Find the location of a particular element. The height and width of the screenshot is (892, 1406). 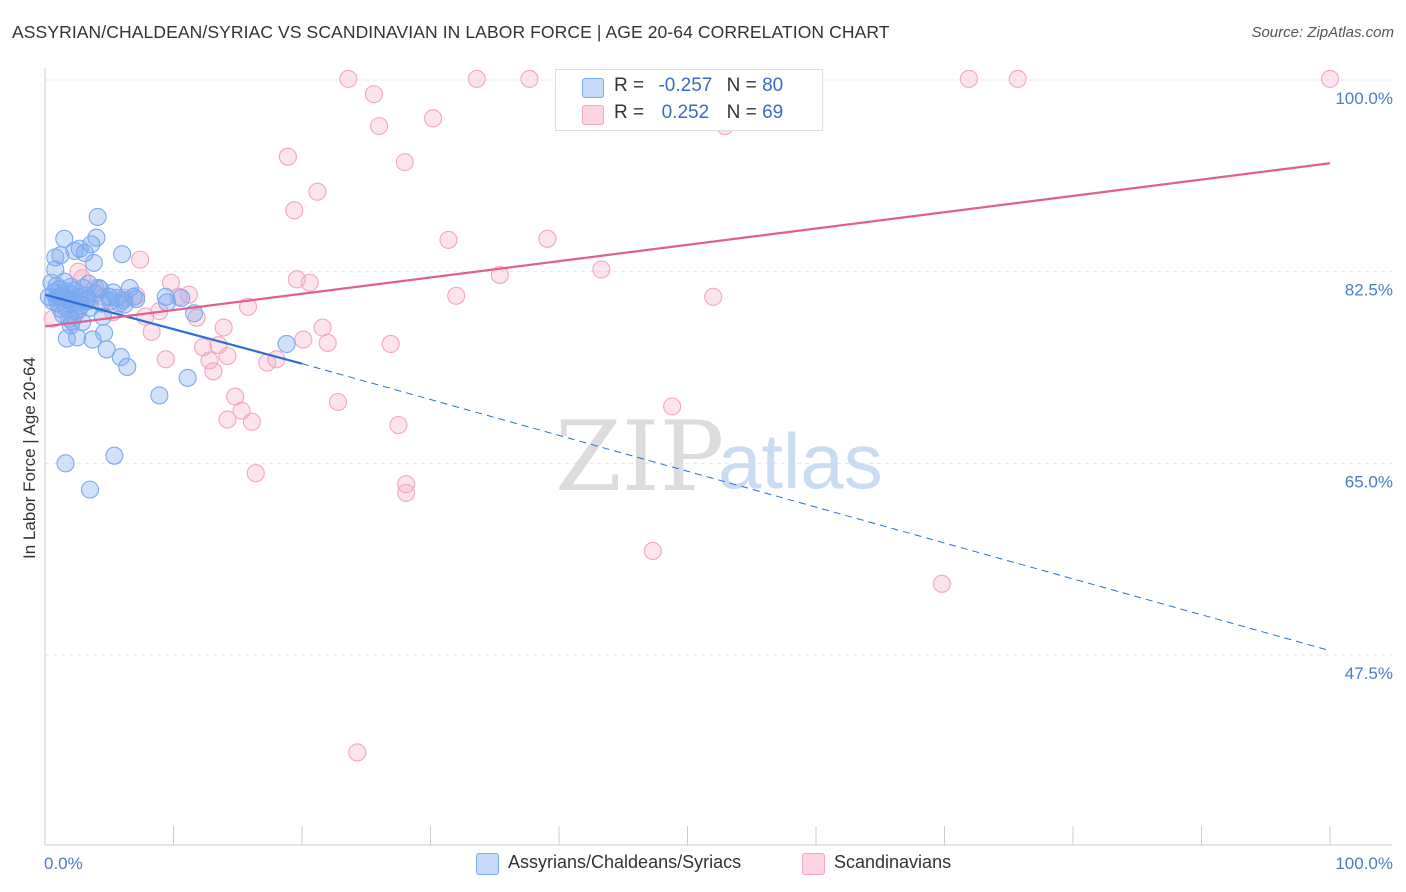

y-tick-label: 100.0% is located at coordinates (1364, 98).